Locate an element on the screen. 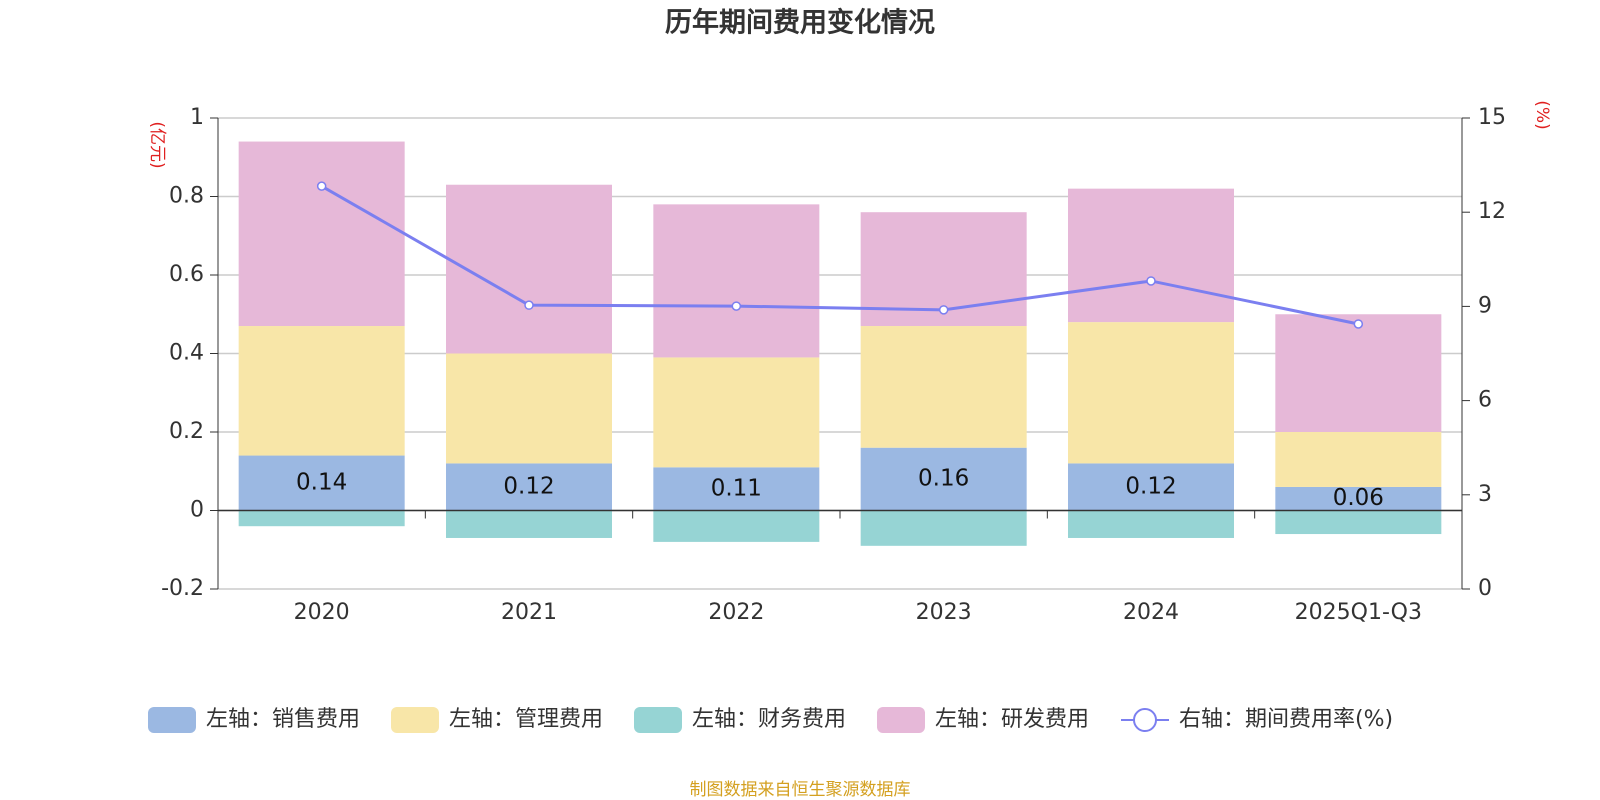 This screenshot has width=1600, height=800. legend-label: 右轴：期间费用率(%) is located at coordinates (1286, 719).